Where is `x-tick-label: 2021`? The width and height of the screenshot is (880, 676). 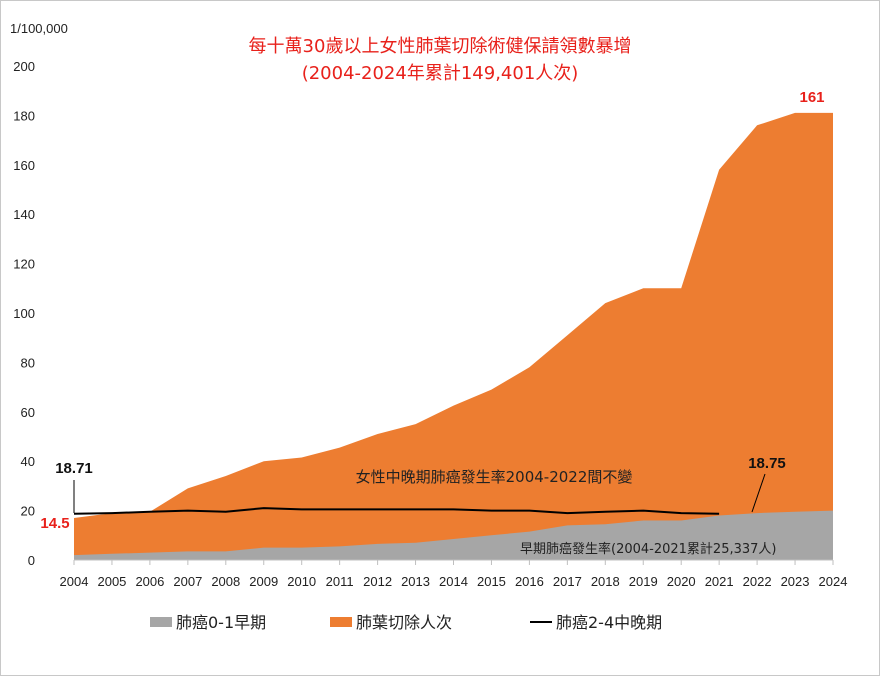 x-tick-label: 2021 is located at coordinates (719, 581).